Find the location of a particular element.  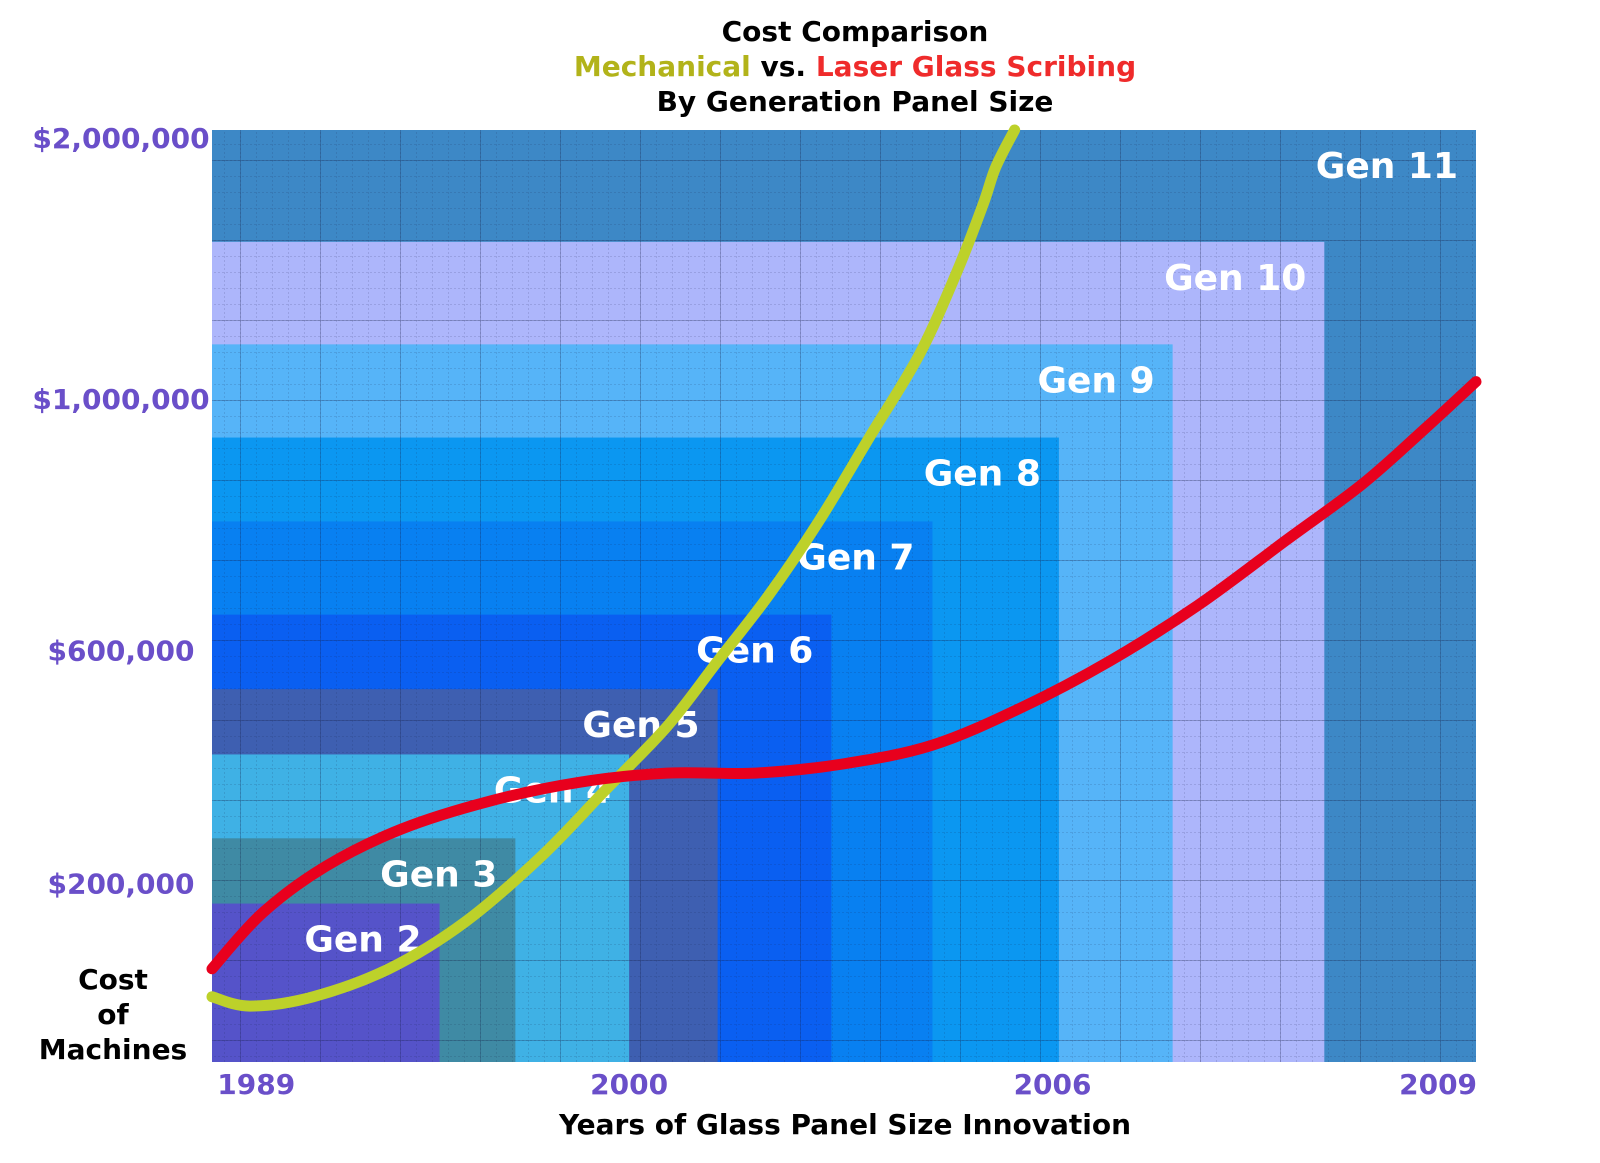

gen-label: Gen 11 is located at coordinates (1387, 166).